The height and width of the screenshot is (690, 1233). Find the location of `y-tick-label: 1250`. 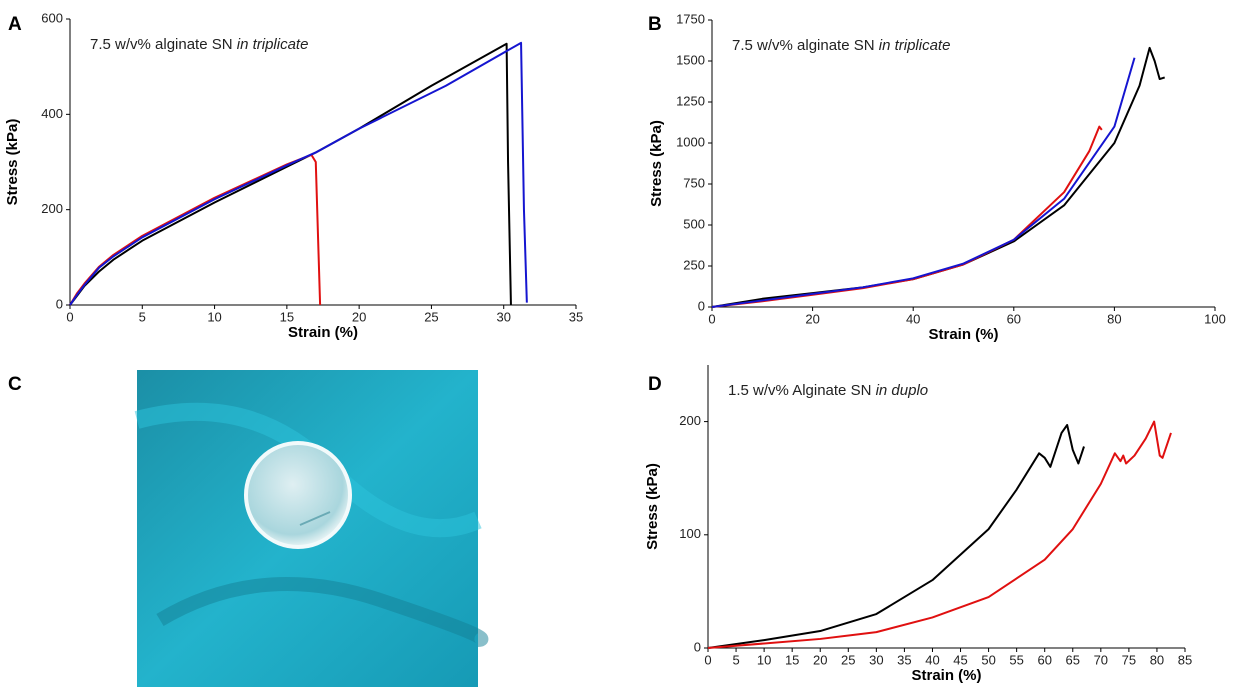

y-tick-label: 1250 is located at coordinates (690, 100).